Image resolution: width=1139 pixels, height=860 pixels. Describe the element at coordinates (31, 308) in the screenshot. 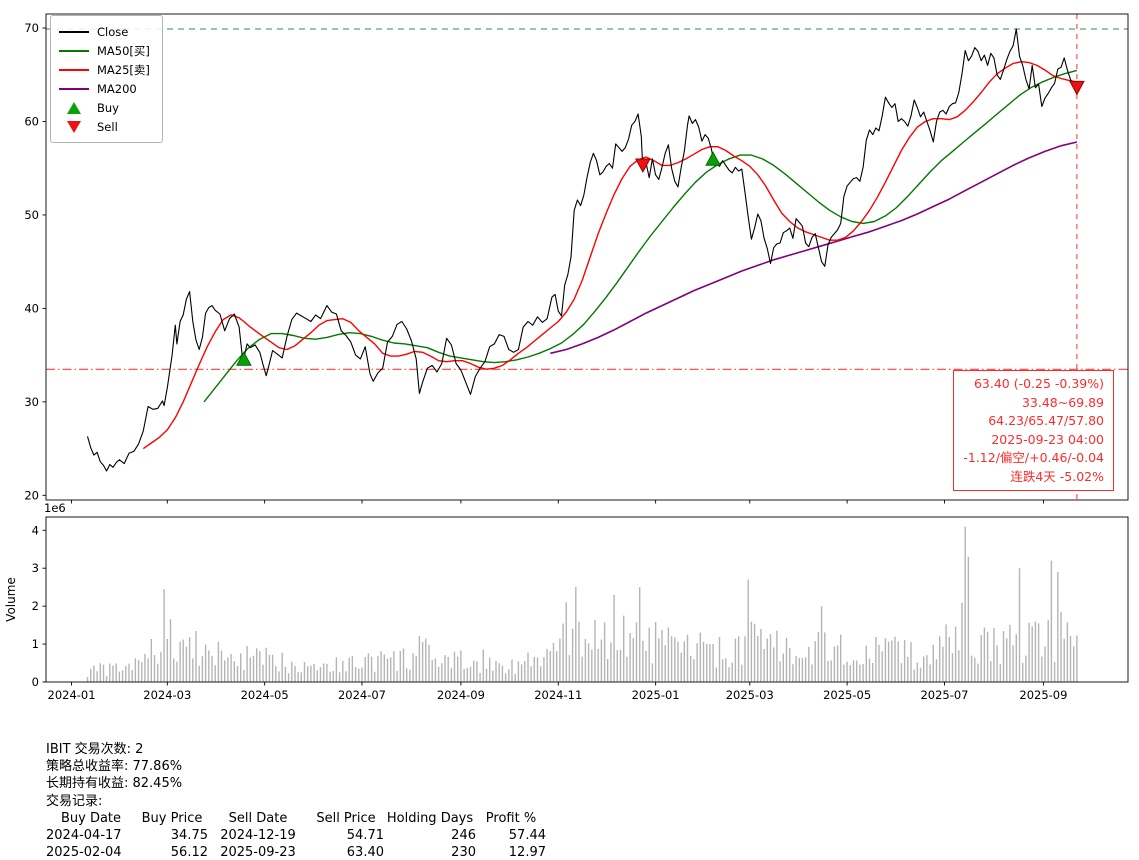

I see `price-ytick-label: 40` at that location.